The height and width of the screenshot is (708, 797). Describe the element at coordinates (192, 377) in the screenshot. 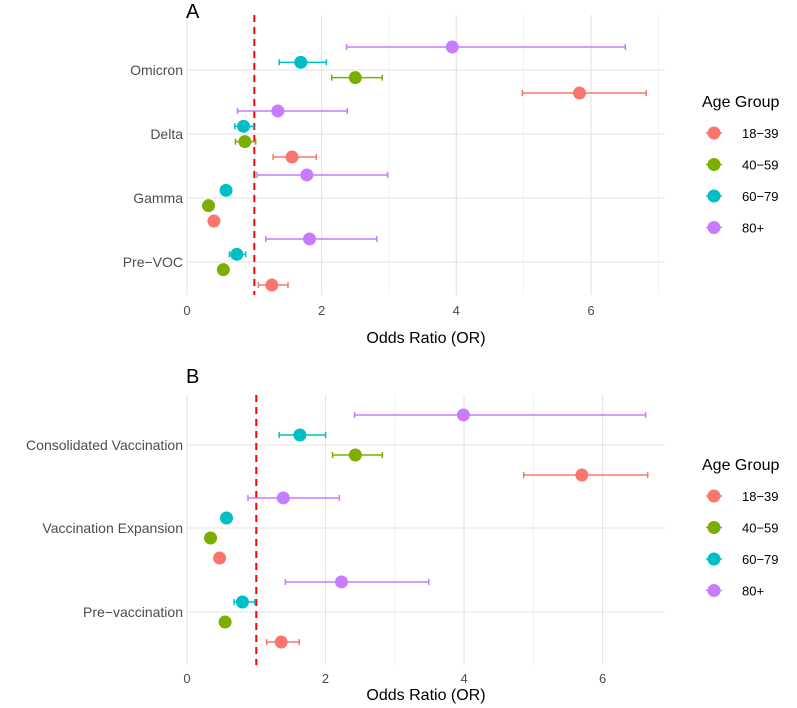

I see `panel-label: B` at that location.